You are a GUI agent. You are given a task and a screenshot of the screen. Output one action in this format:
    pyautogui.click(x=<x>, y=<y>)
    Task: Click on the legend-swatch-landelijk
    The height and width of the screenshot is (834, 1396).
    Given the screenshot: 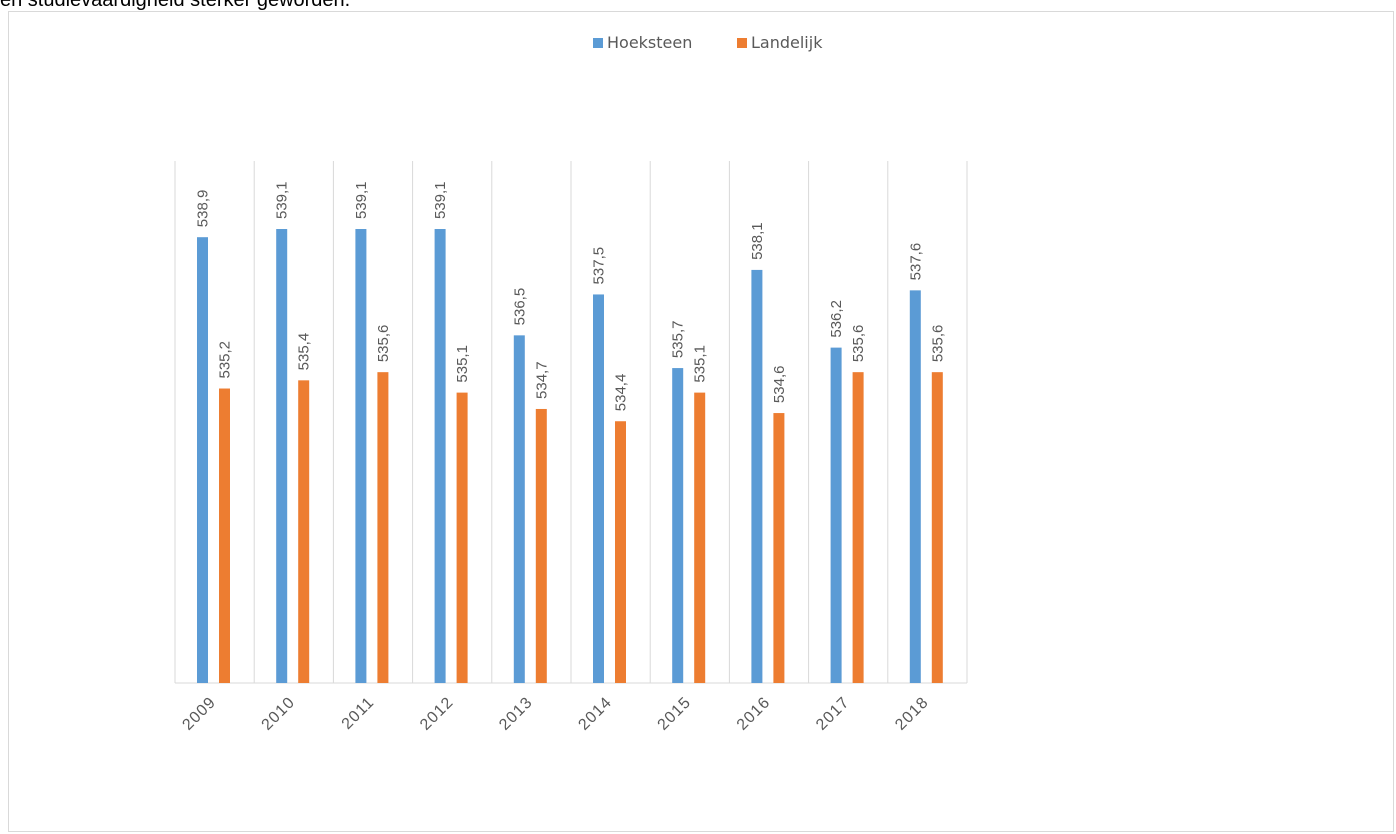 What is the action you would take?
    pyautogui.click(x=742, y=43)
    